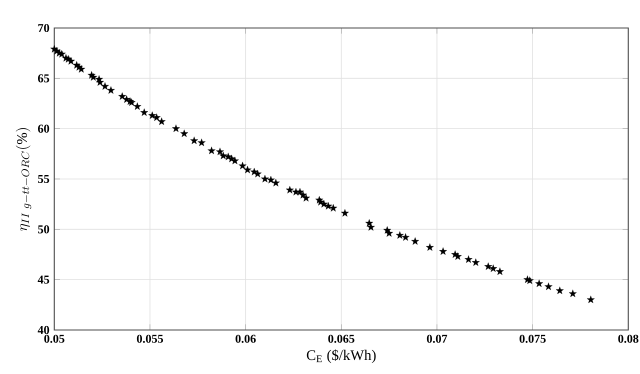 Image resolution: width=640 pixels, height=374 pixels. I want to click on y-tick-label: 65, so click(44, 78).